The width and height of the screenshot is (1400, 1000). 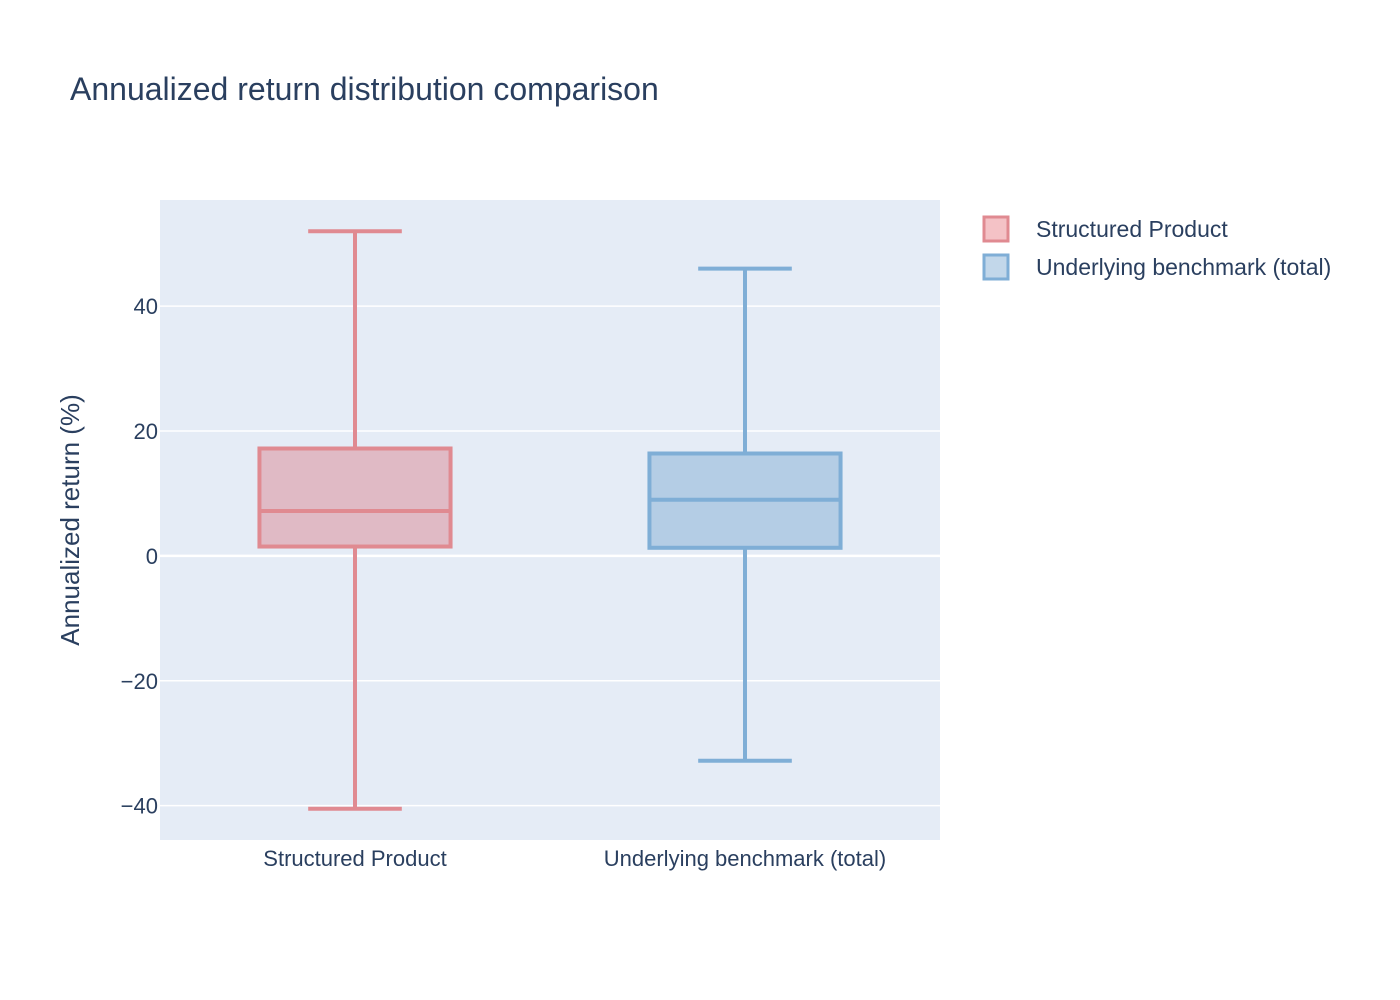 I want to click on legend-label: Underlying benchmark (total), so click(x=1183, y=267).